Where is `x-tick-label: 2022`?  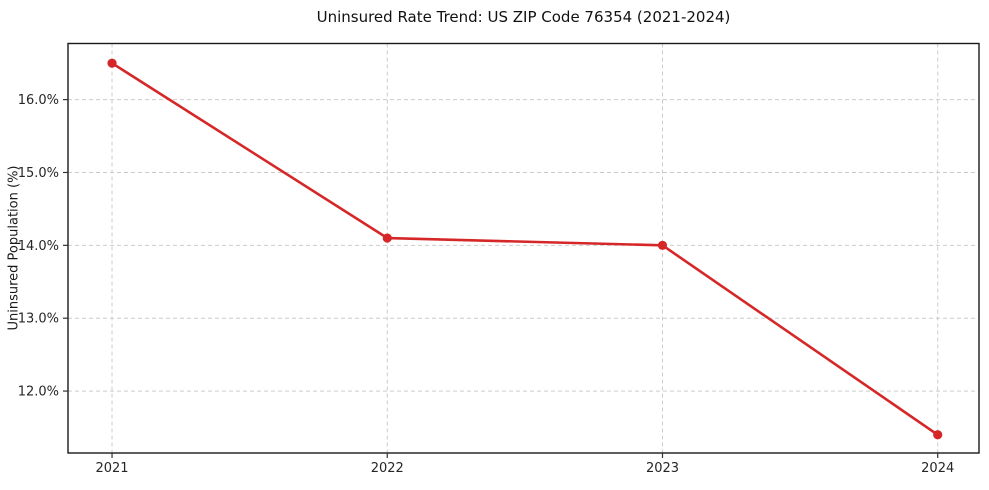
x-tick-label: 2022 is located at coordinates (387, 468).